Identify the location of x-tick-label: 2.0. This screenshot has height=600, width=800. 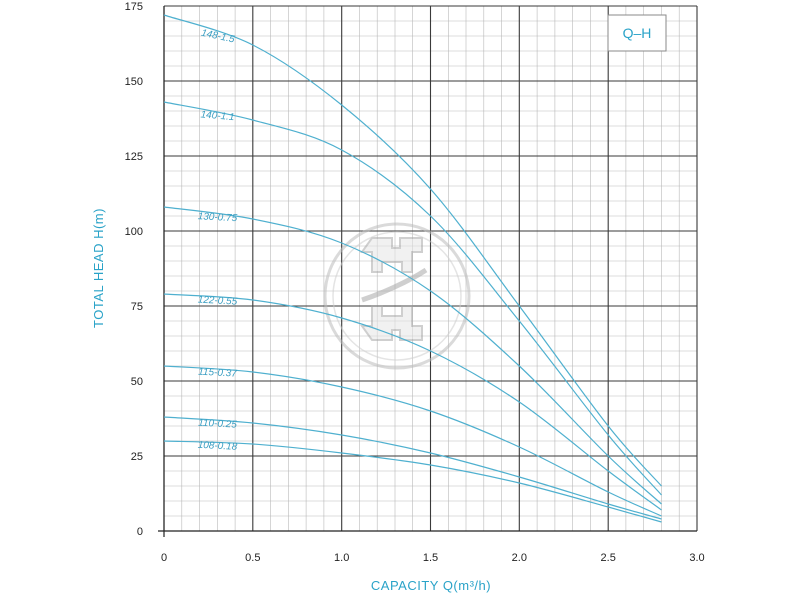
(519, 558).